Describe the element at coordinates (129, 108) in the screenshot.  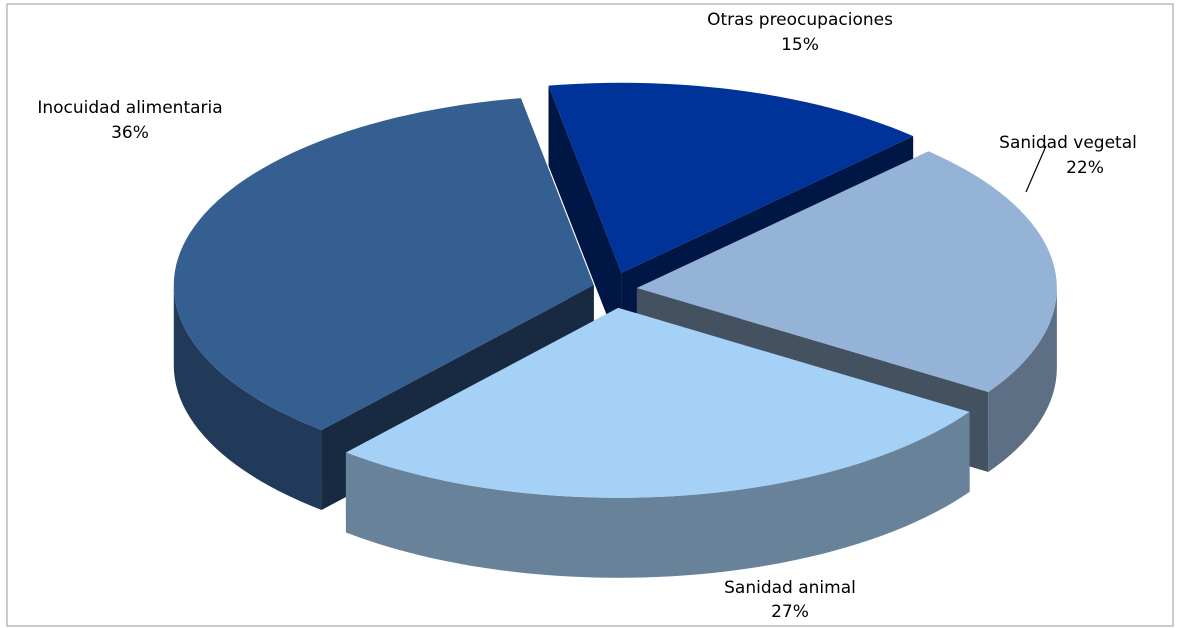
I see `category-label: Inocuidad alimentaria` at that location.